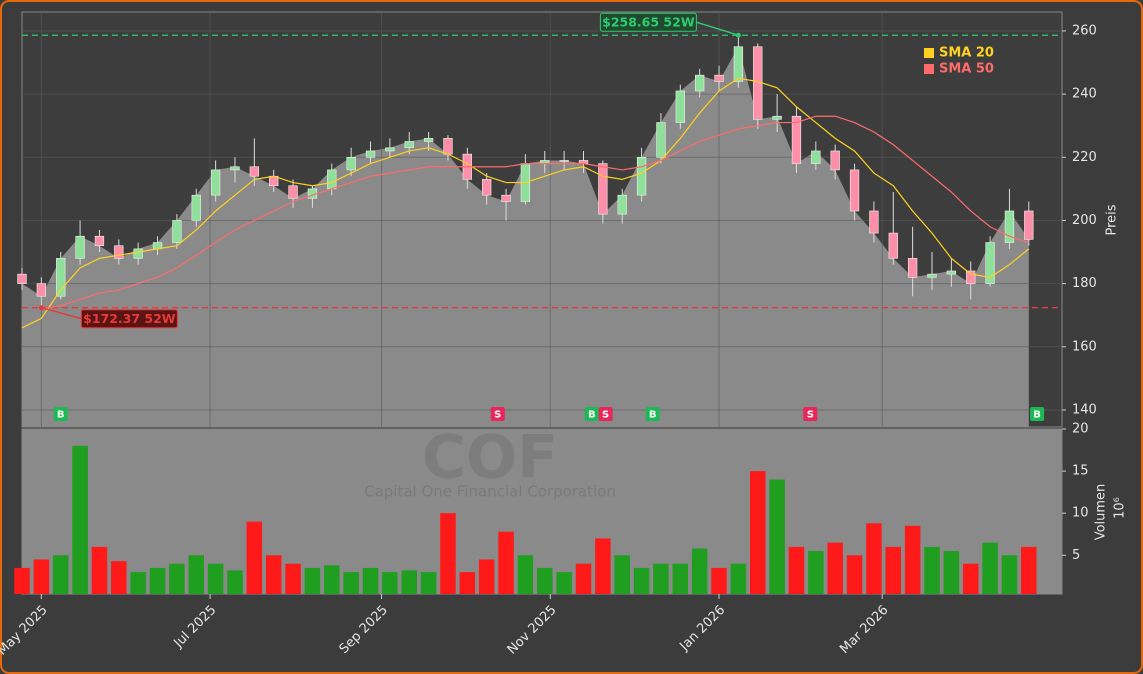  Describe the element at coordinates (1084, 94) in the screenshot. I see `y-tick-label: 240` at that location.